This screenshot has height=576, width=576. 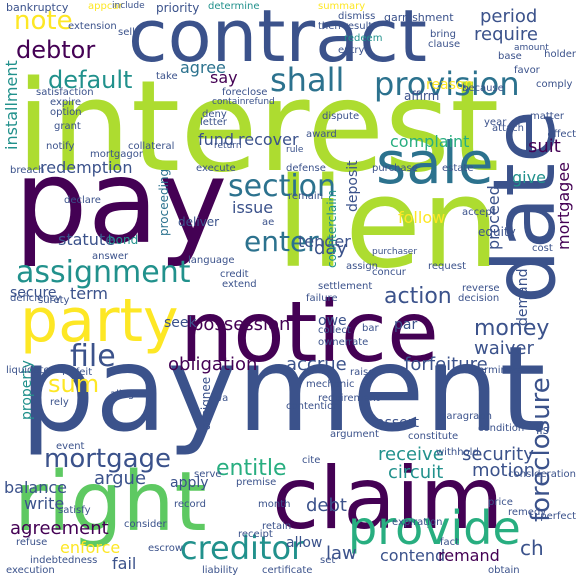 I want to click on word-award: award, so click(x=321, y=134).